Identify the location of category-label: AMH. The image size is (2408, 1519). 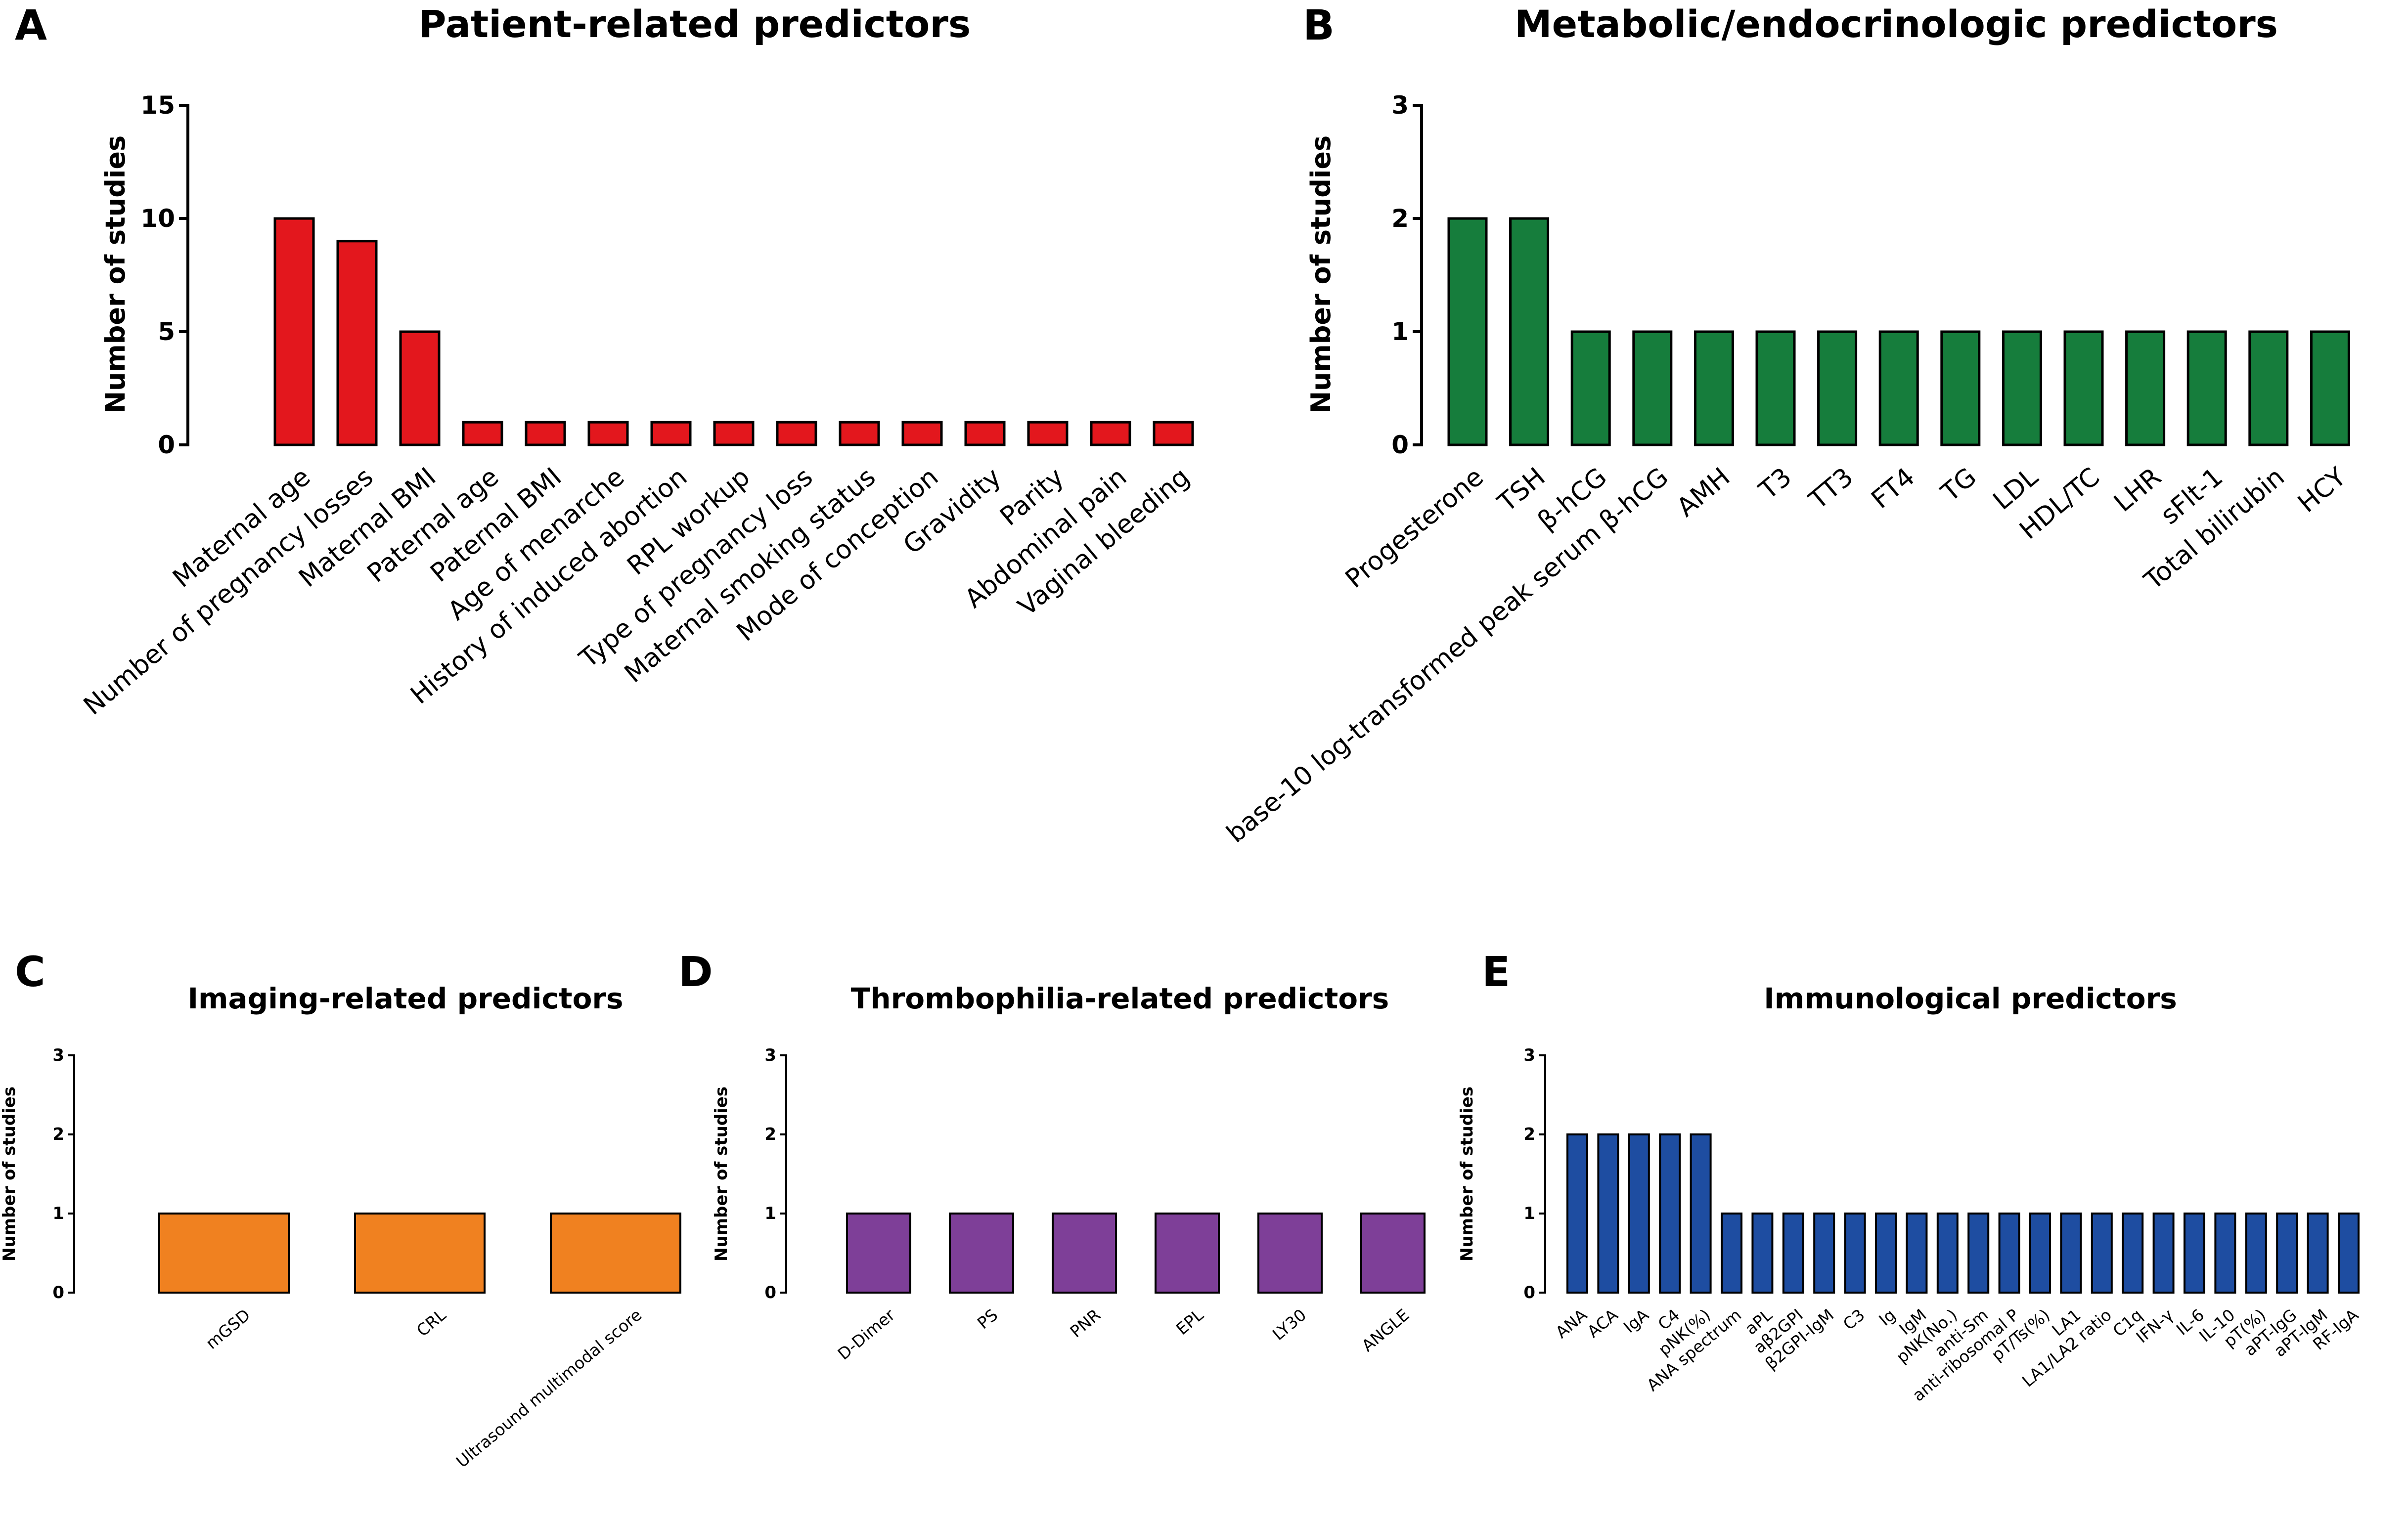
(1703, 492).